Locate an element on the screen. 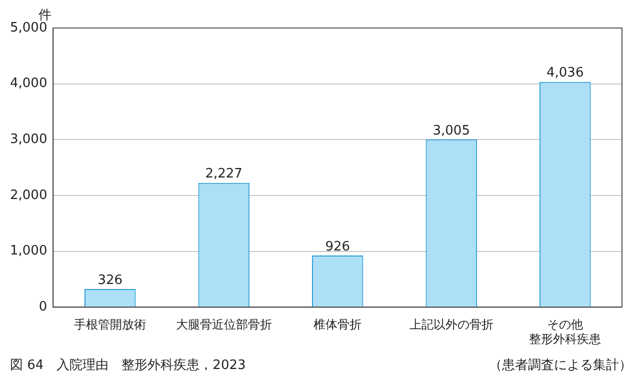  y-tick-label: 4,000 is located at coordinates (29, 84).